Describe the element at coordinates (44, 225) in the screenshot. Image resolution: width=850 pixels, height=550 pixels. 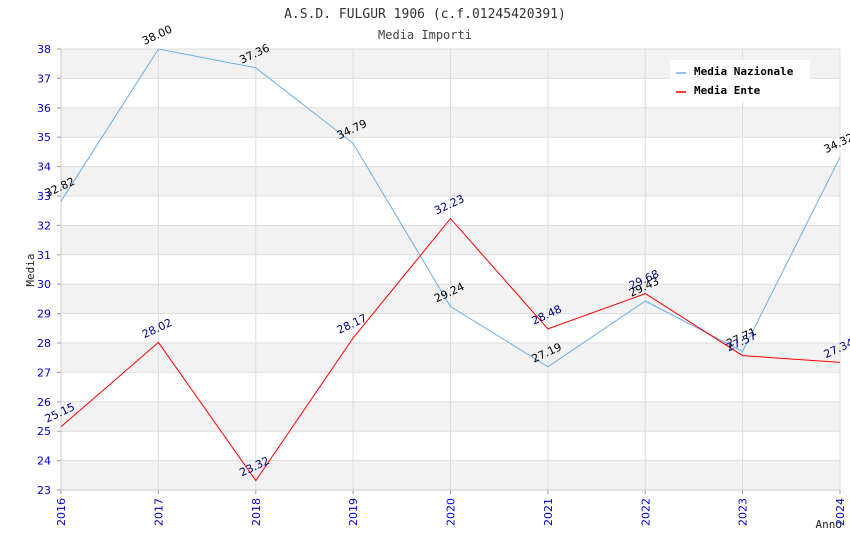
I see `y-tick-label: 32` at that location.